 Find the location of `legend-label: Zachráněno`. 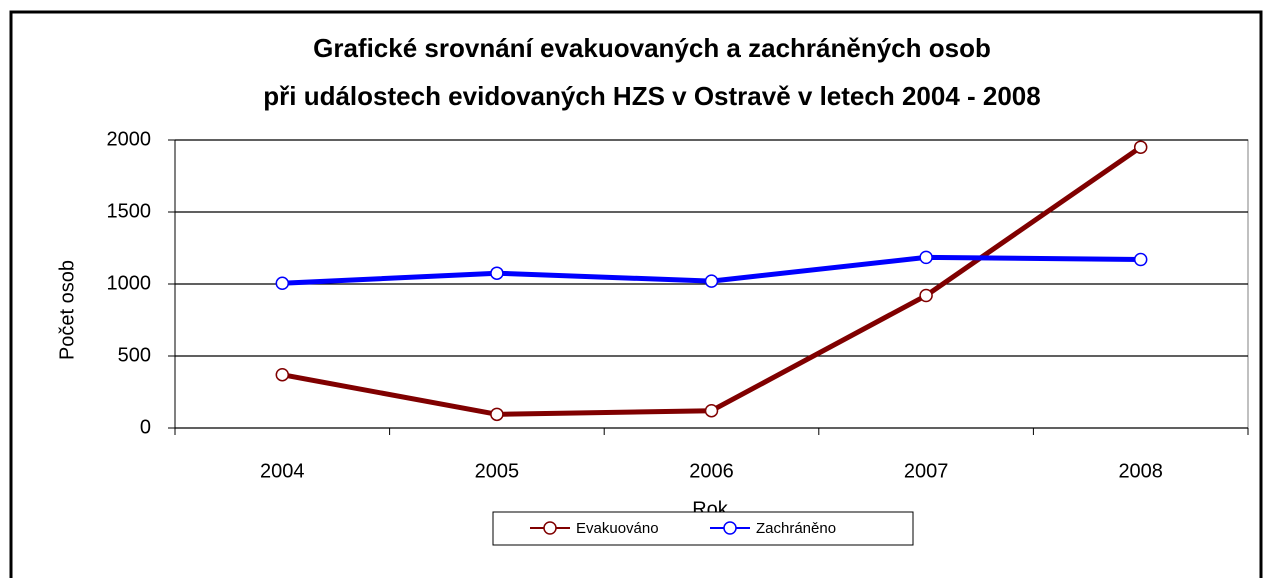

legend-label: Zachráněno is located at coordinates (796, 528).